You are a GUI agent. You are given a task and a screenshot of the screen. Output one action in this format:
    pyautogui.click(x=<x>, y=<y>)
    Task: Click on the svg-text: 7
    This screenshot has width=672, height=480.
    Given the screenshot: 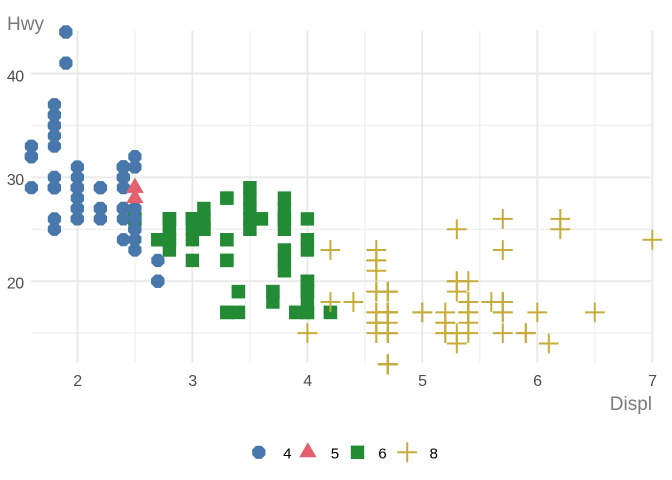 What is the action you would take?
    pyautogui.click(x=652, y=381)
    